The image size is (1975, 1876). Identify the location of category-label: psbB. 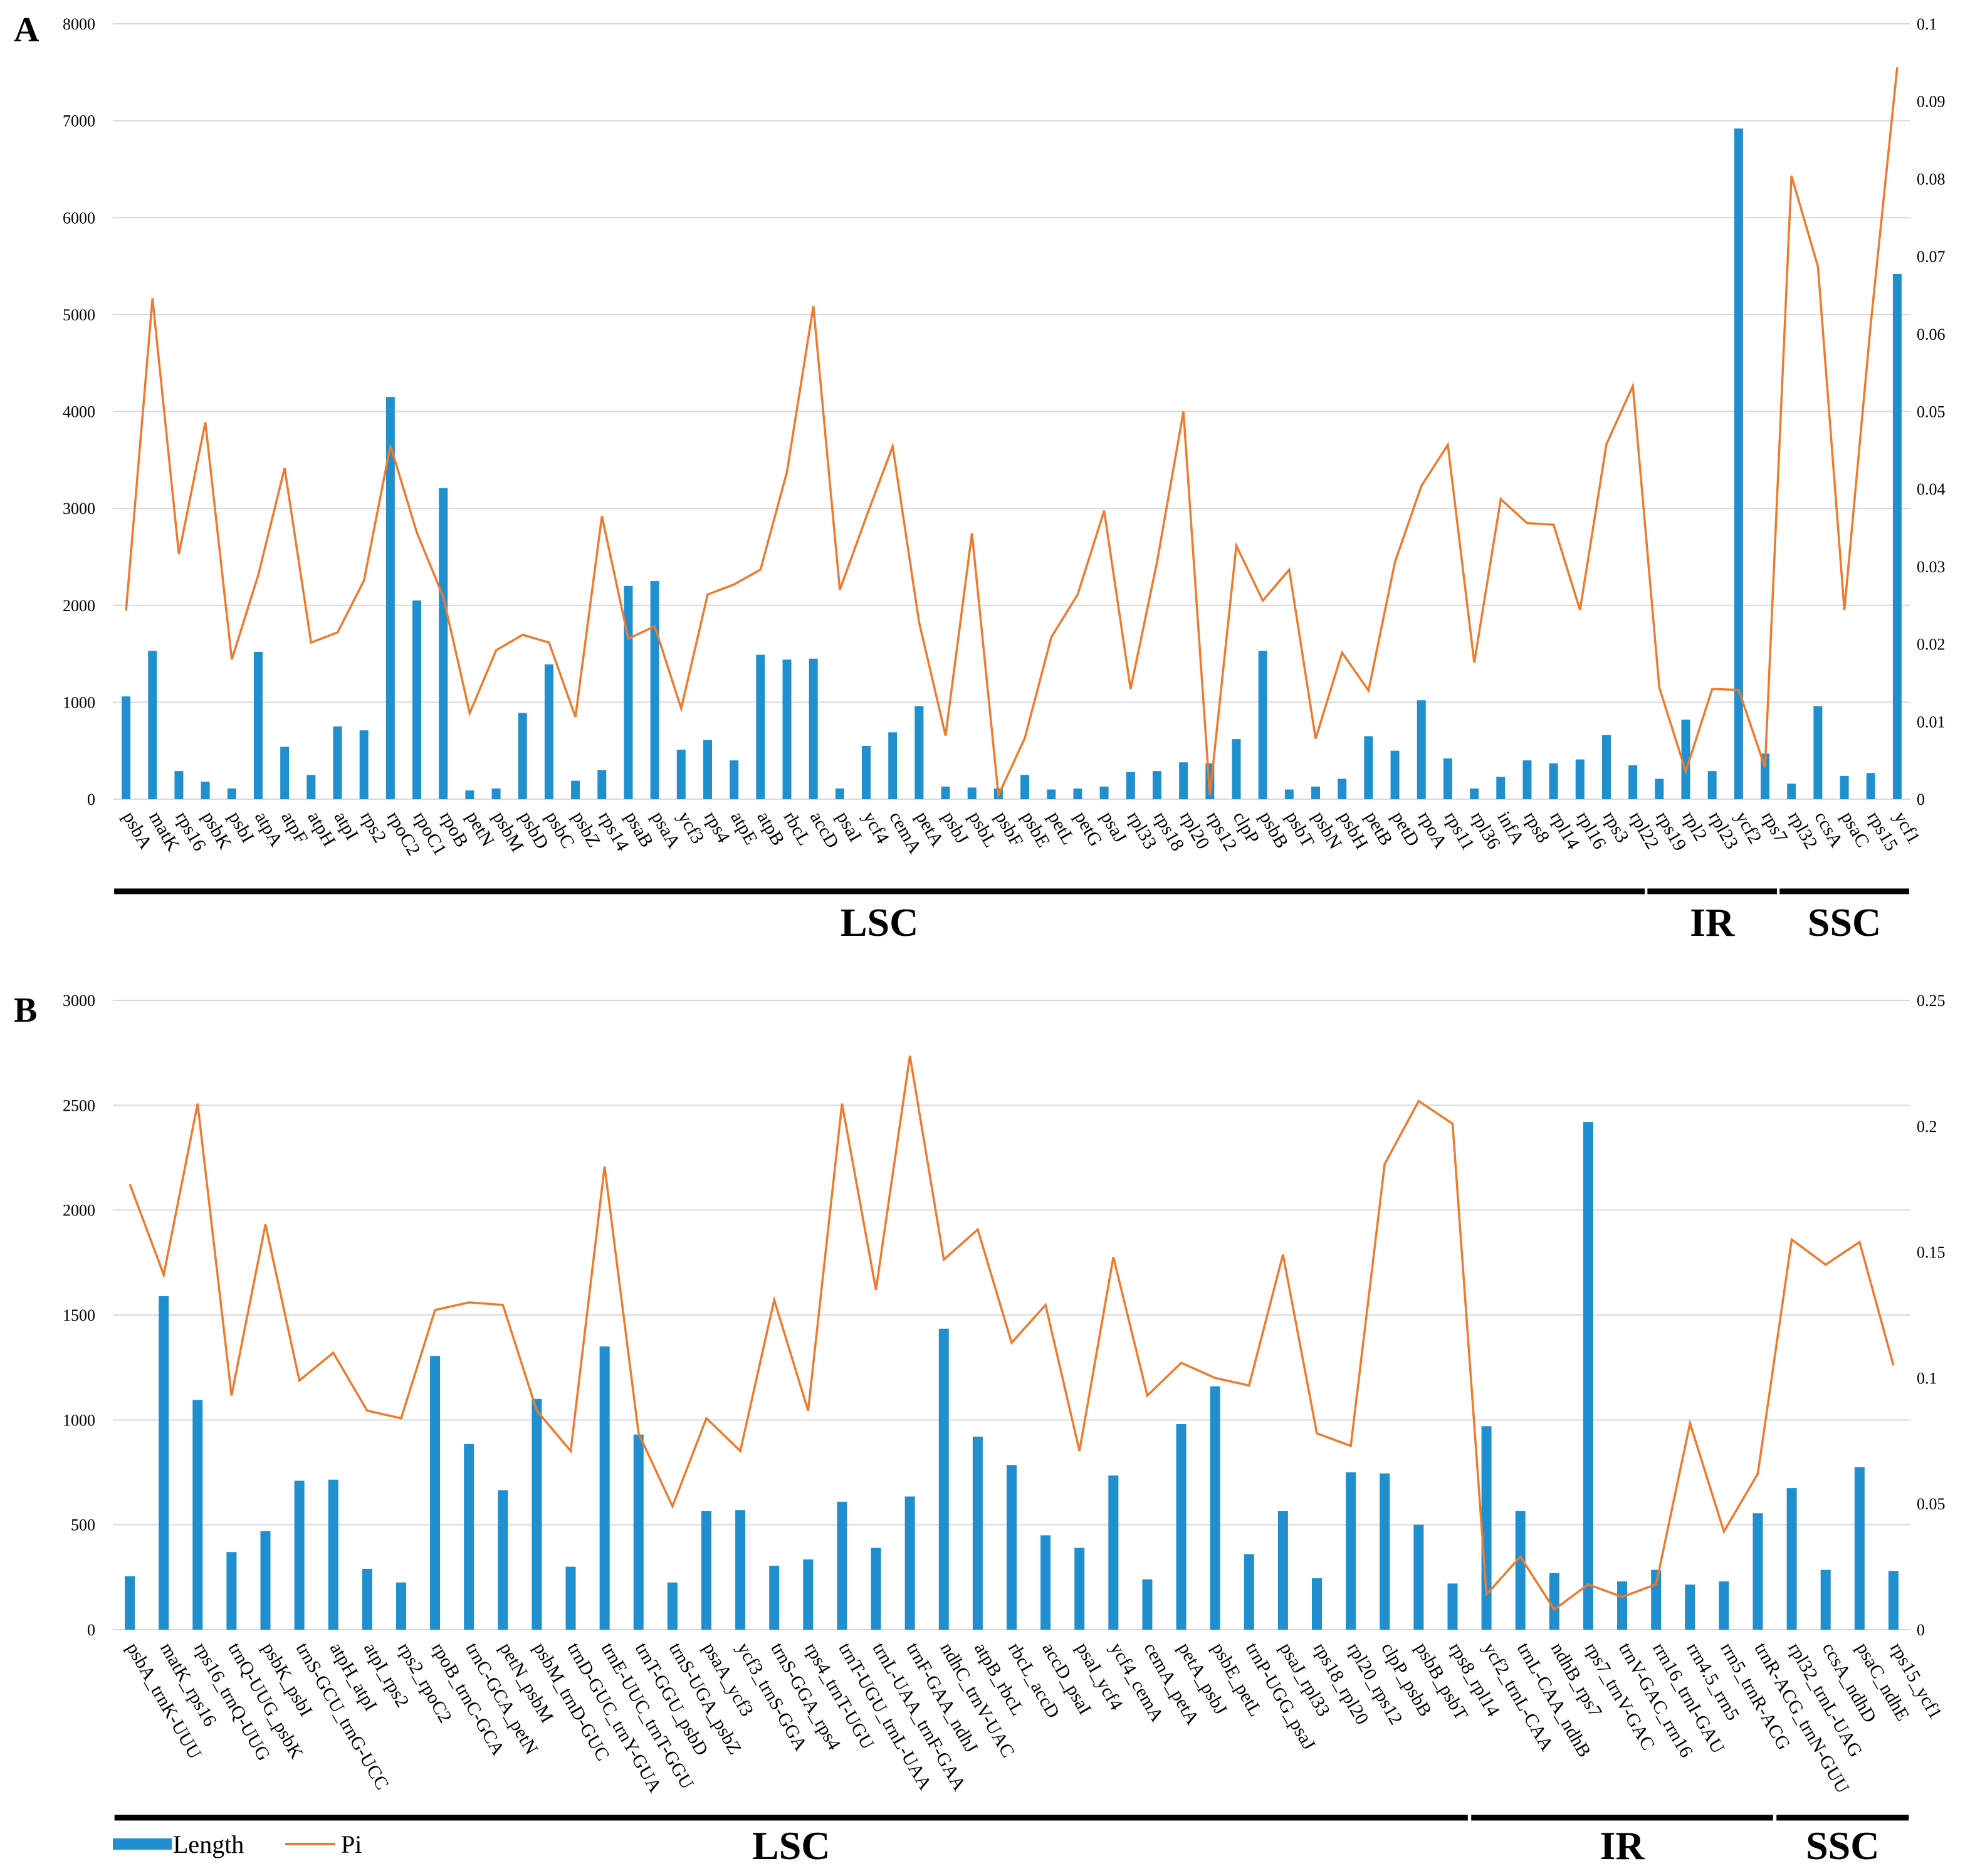
(1273, 830).